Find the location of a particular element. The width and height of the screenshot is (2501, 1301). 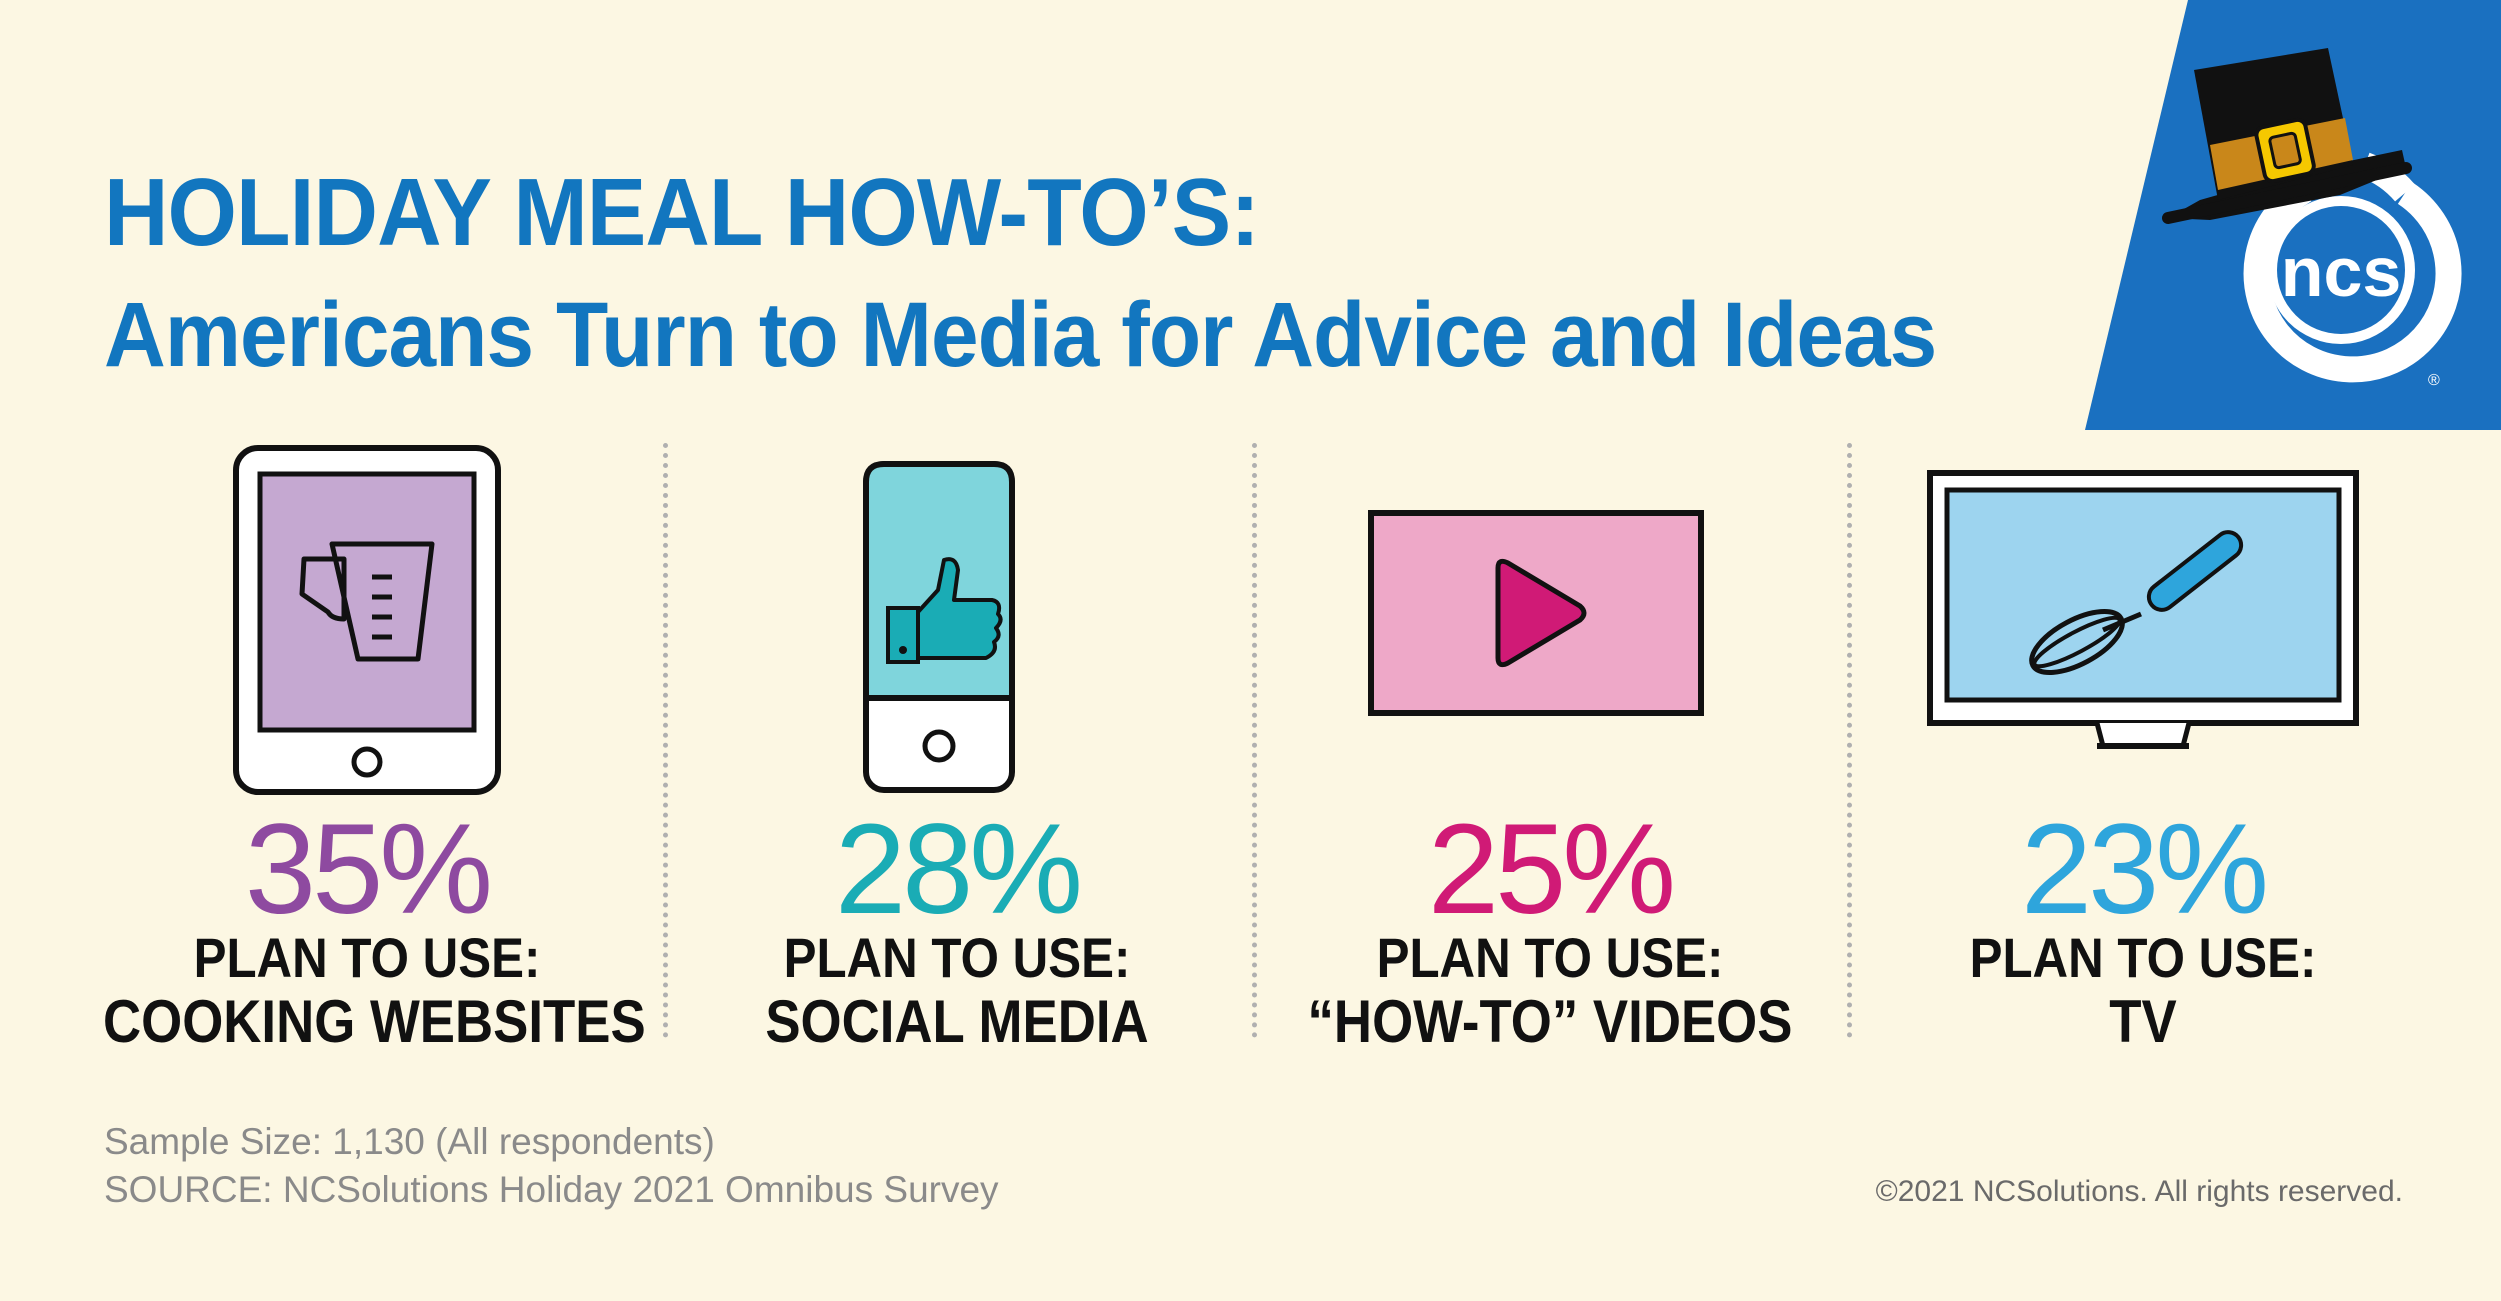

percent-value: 35% is located at coordinates (368, 869).